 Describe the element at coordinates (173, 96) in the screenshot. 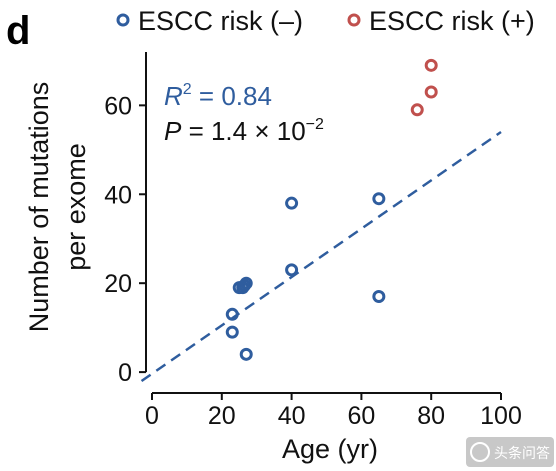

I see `r-squared-symbol: R` at that location.